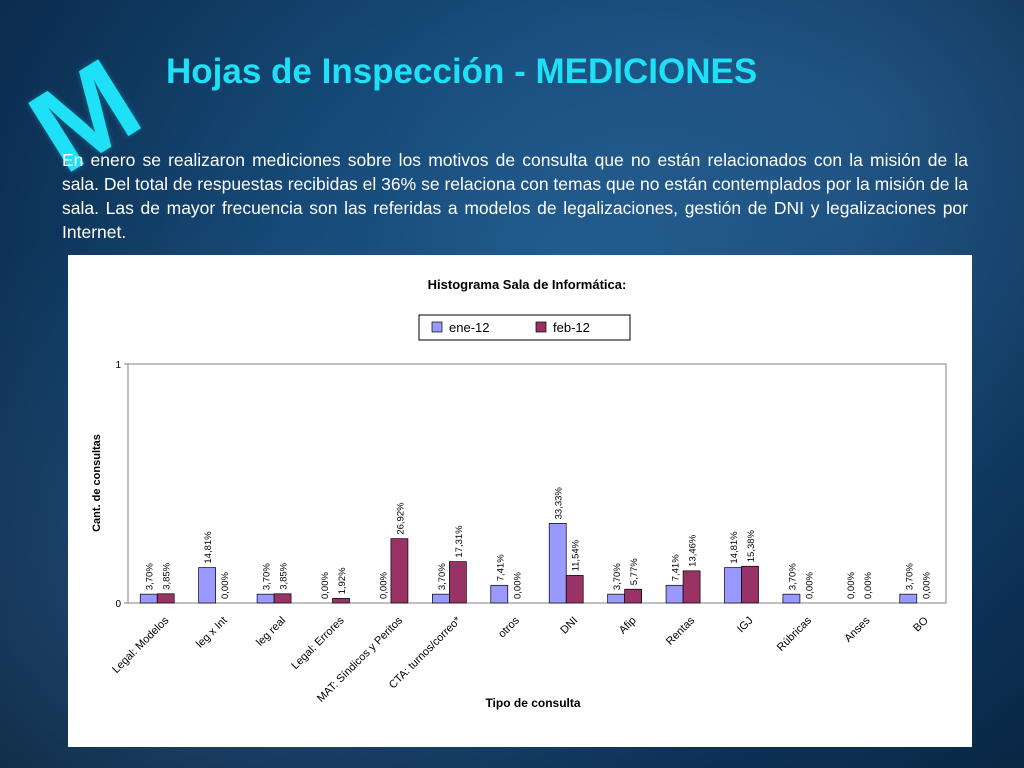  Describe the element at coordinates (751, 545) in the screenshot. I see `data-label: 15,38%` at that location.